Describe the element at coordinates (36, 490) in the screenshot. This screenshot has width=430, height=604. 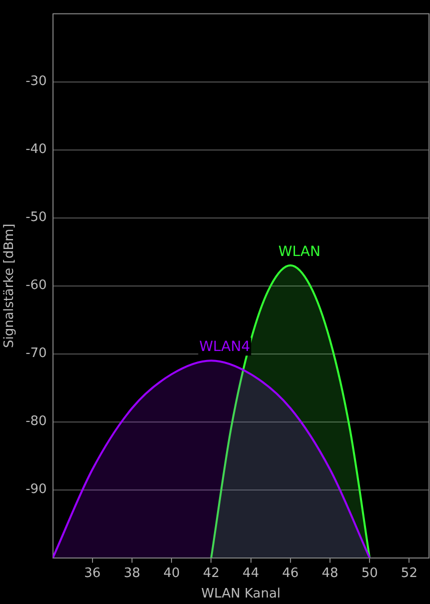
I see `y-tick-label: -90` at that location.